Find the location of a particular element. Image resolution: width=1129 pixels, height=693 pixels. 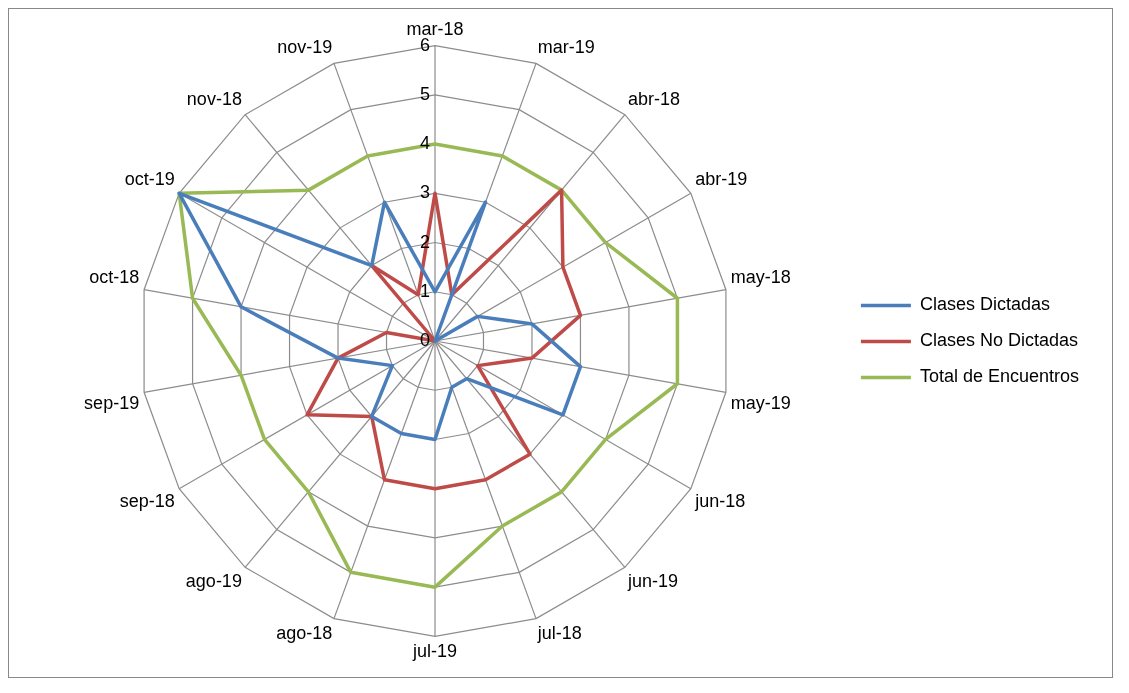

y-tick-label: 0 is located at coordinates (424, 339).